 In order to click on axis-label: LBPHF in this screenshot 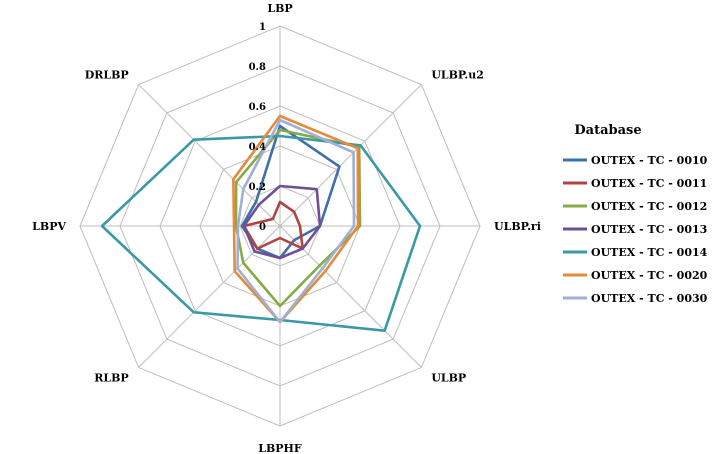, I will do `click(280, 448)`.